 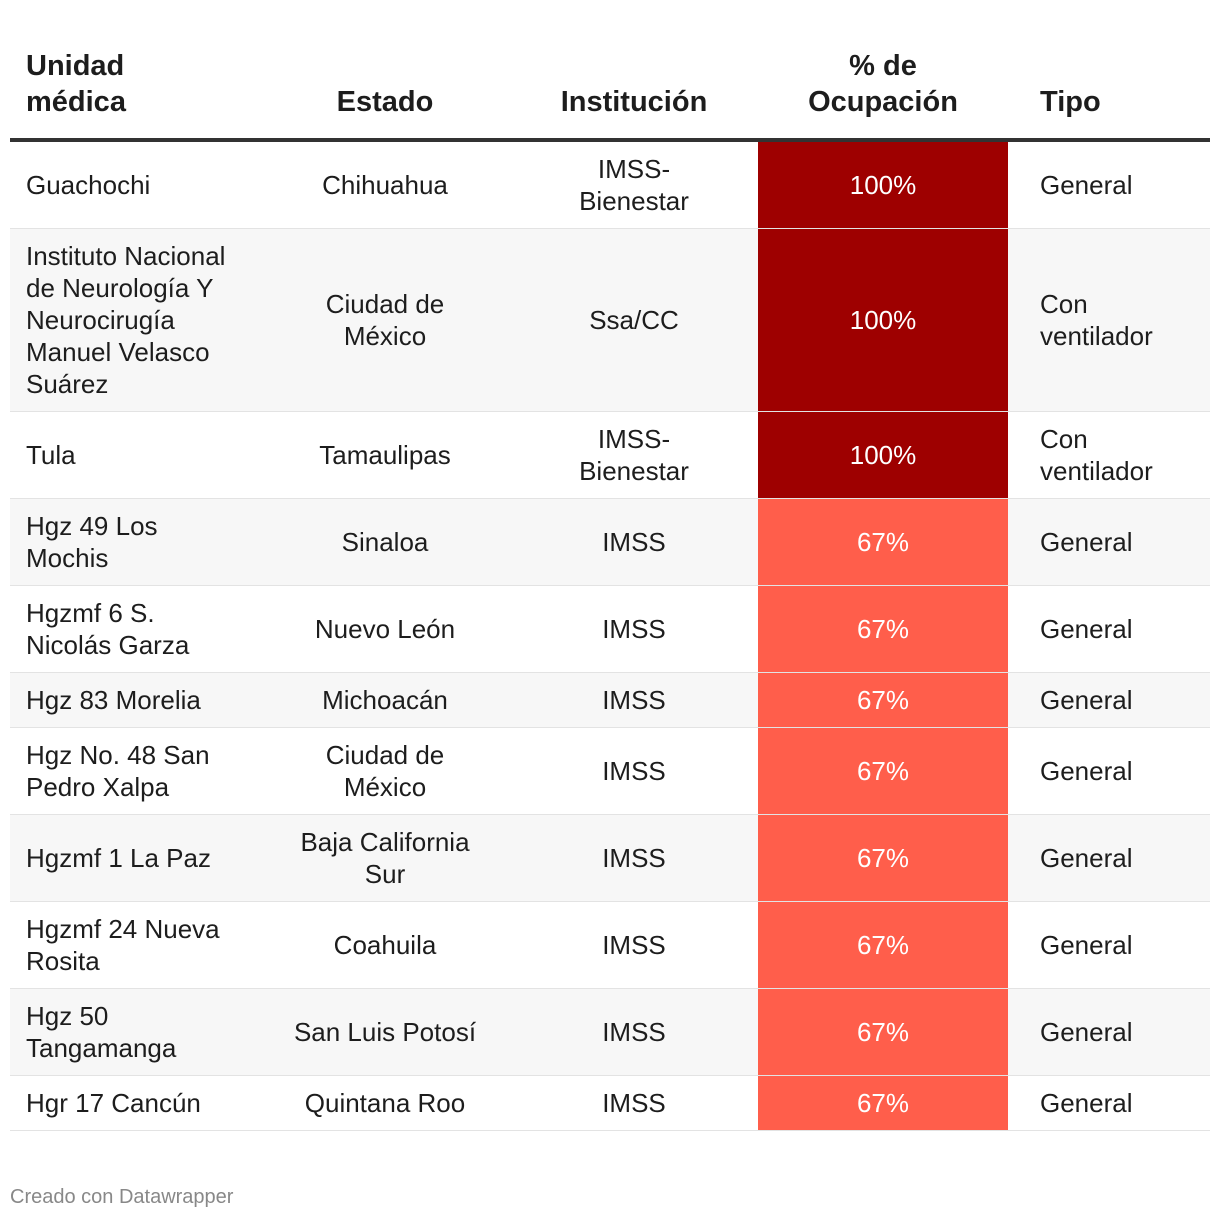 I want to click on column-header-unidad: Unidad médica, so click(x=135, y=91).